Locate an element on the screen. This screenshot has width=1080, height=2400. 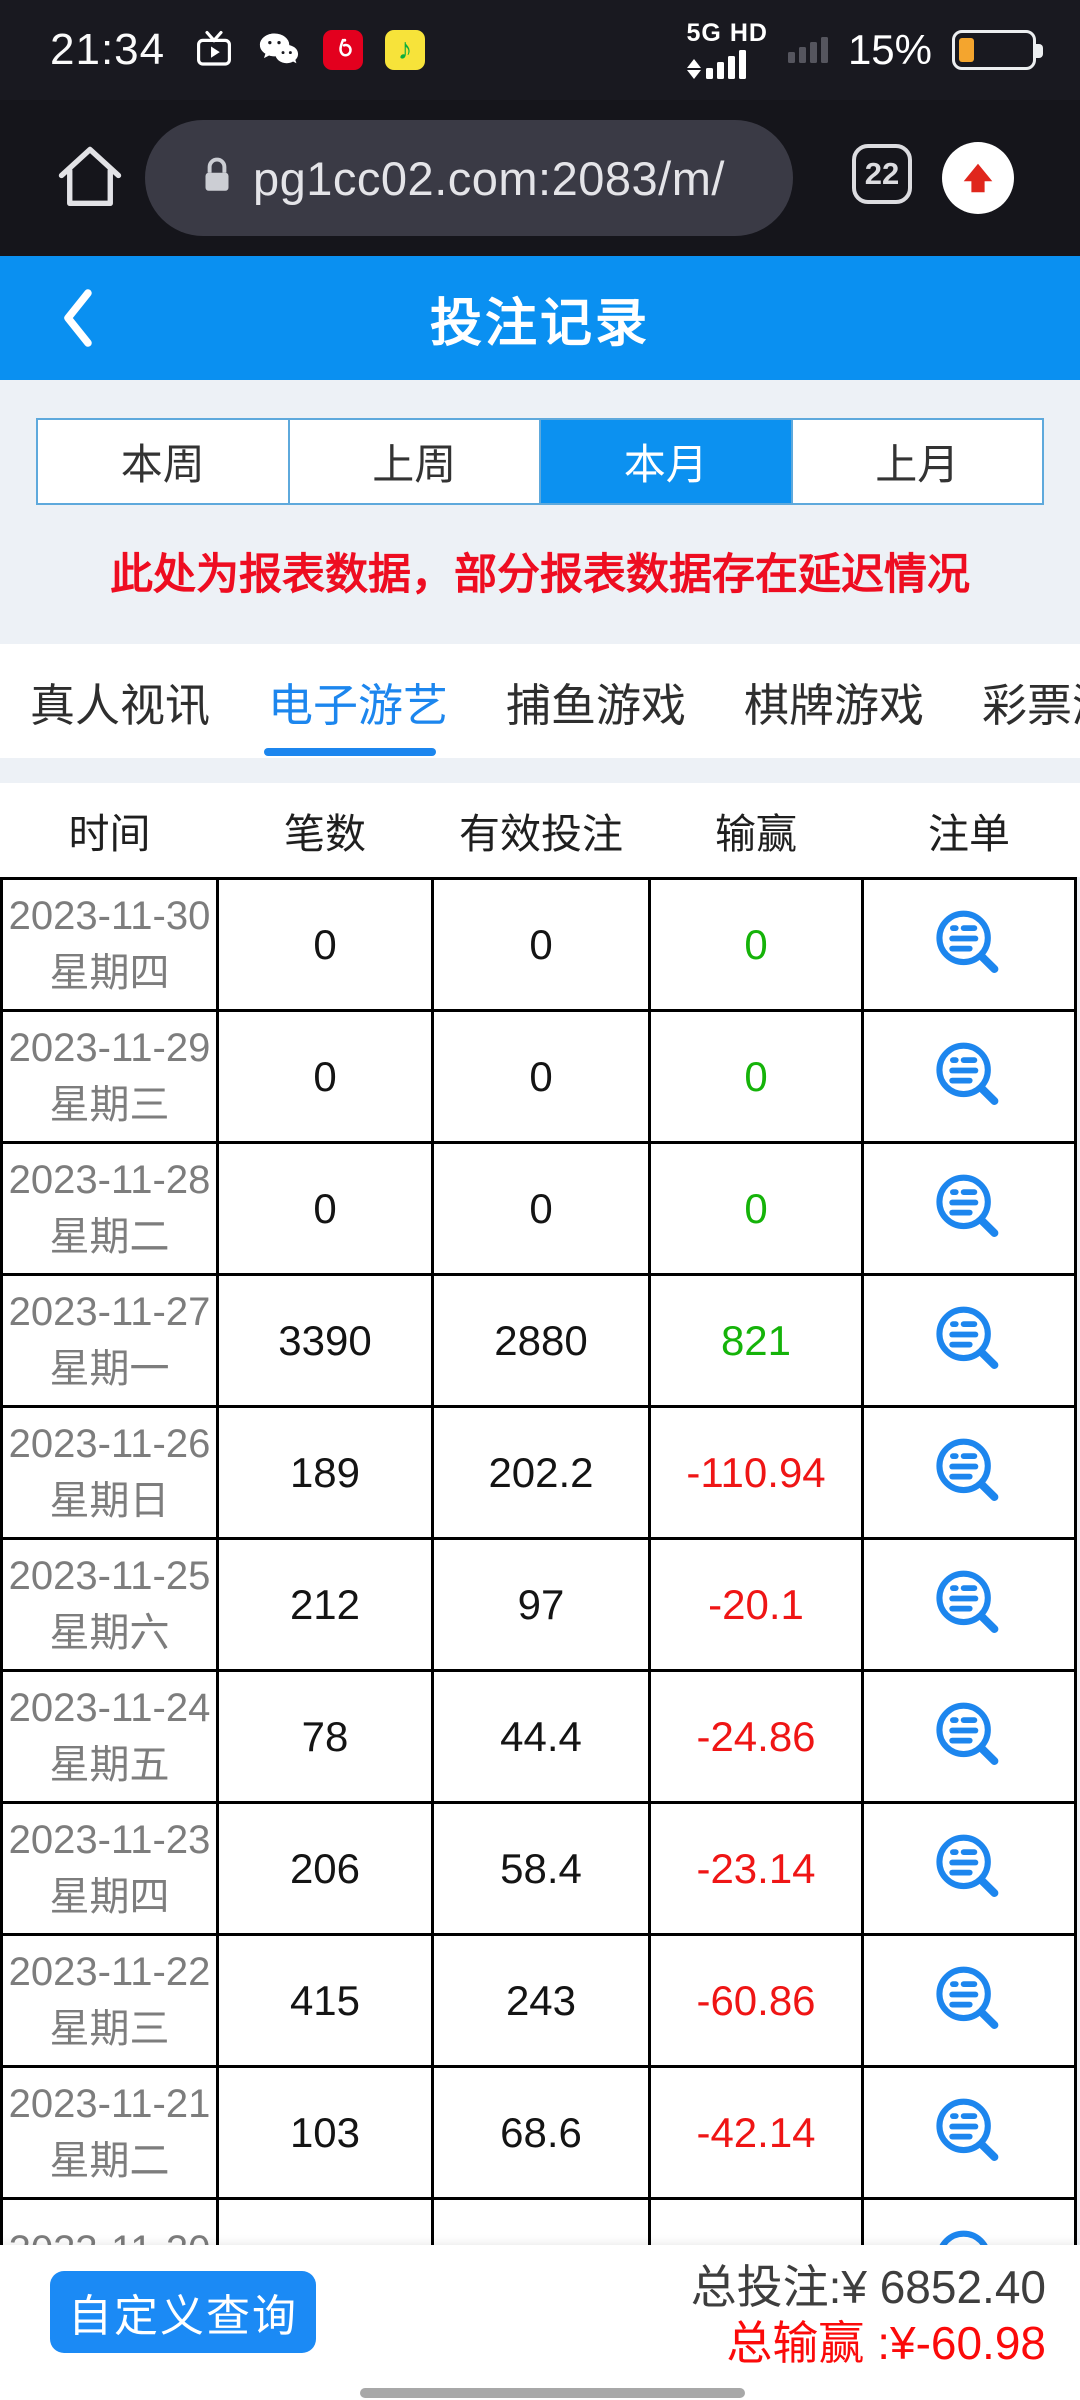
notification-icons: ♪ is located at coordinates (309, 50).